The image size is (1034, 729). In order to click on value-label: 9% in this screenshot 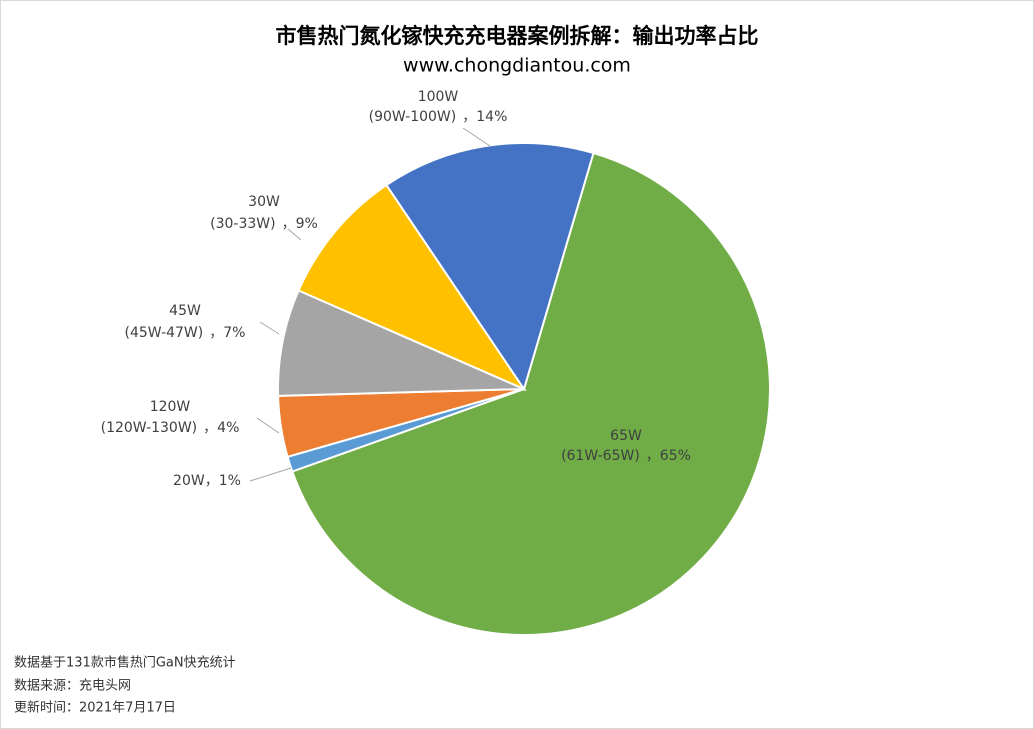, I will do `click(307, 224)`.